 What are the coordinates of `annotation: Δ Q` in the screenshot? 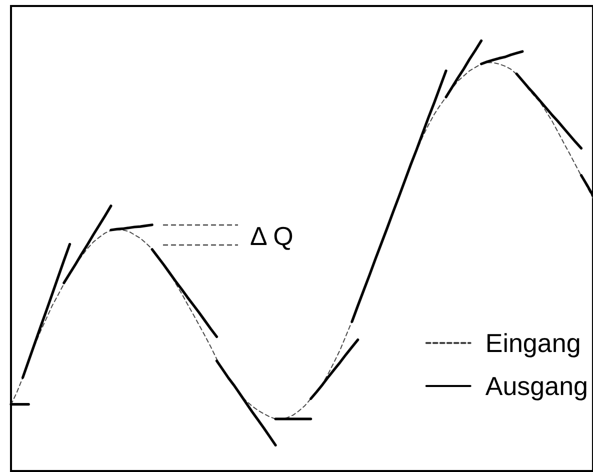 It's located at (272, 236).